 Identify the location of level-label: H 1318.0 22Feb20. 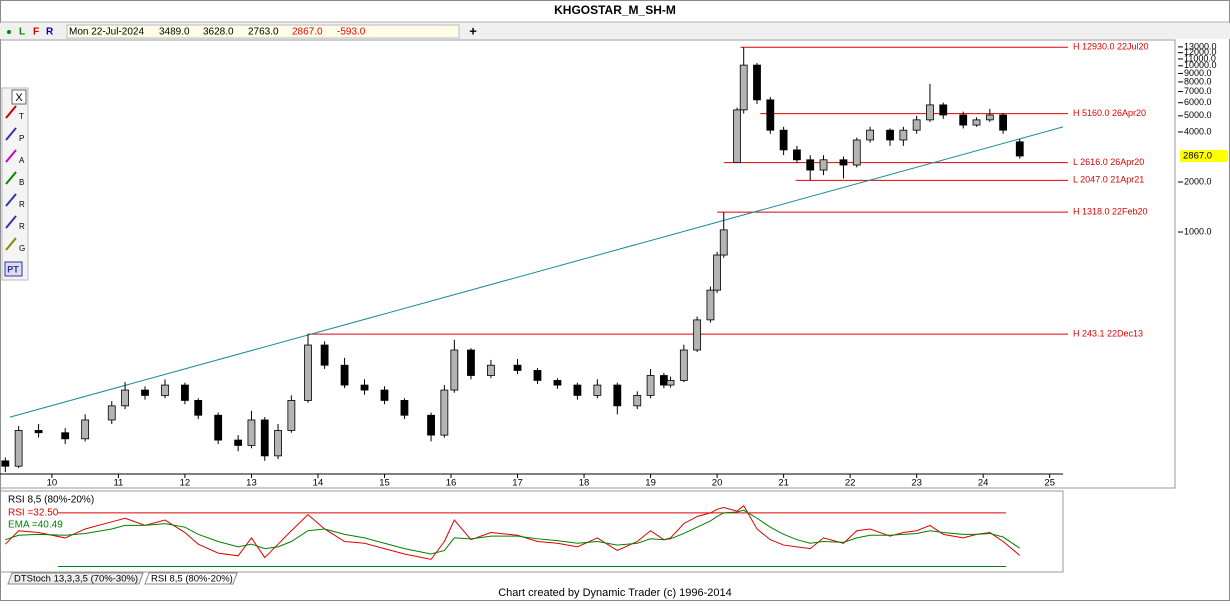
(1110, 211).